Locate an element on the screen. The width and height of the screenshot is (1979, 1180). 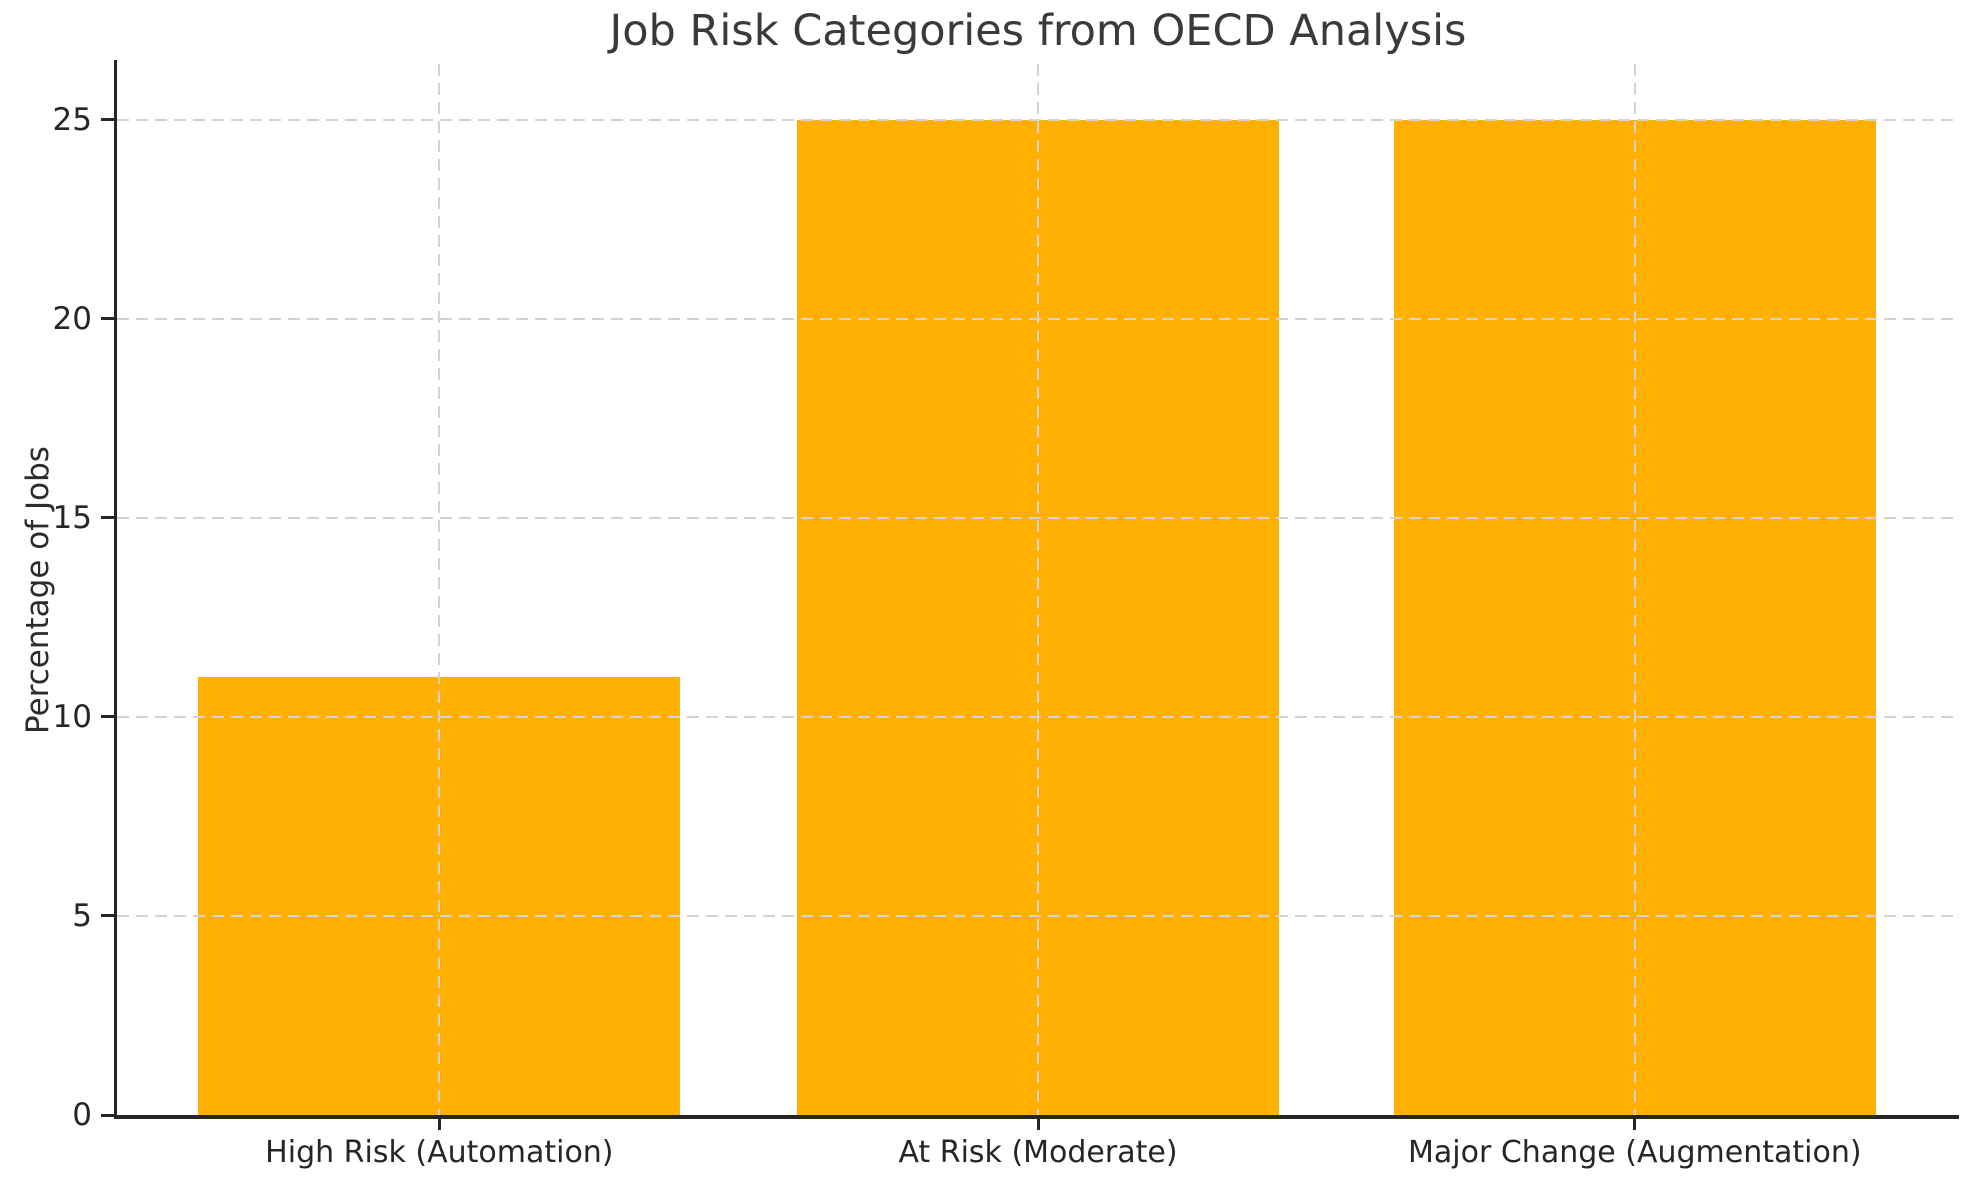
x-tick-label-high-risk-automation: High Risk (Automation) is located at coordinates (439, 1152).